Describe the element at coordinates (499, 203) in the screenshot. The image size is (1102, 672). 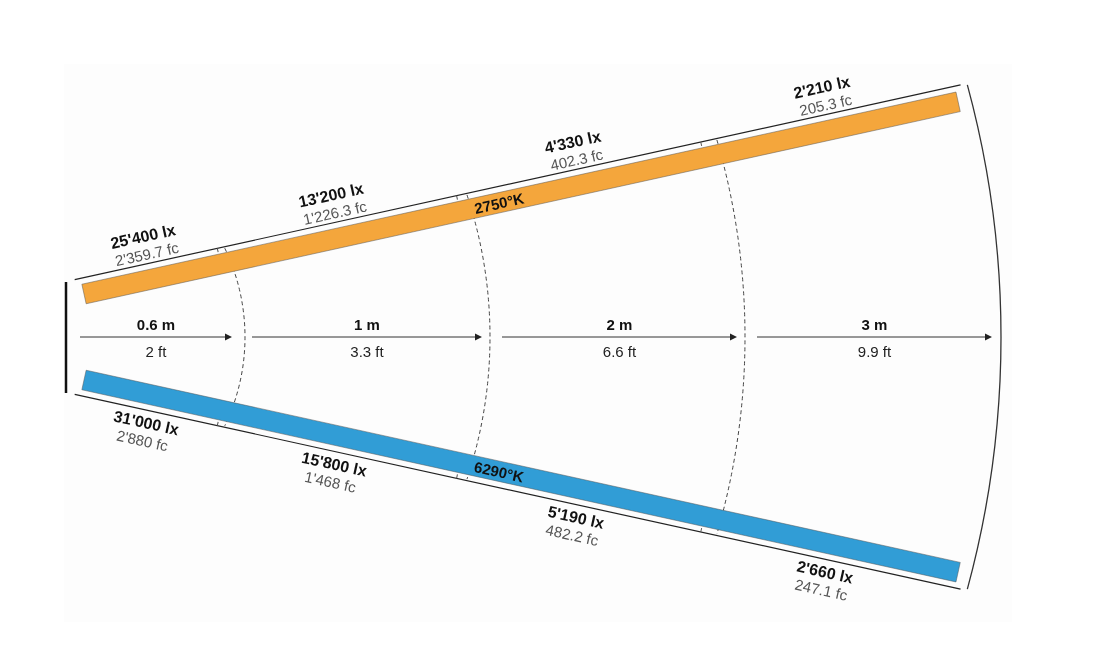
I see `text: 2750°K` at that location.